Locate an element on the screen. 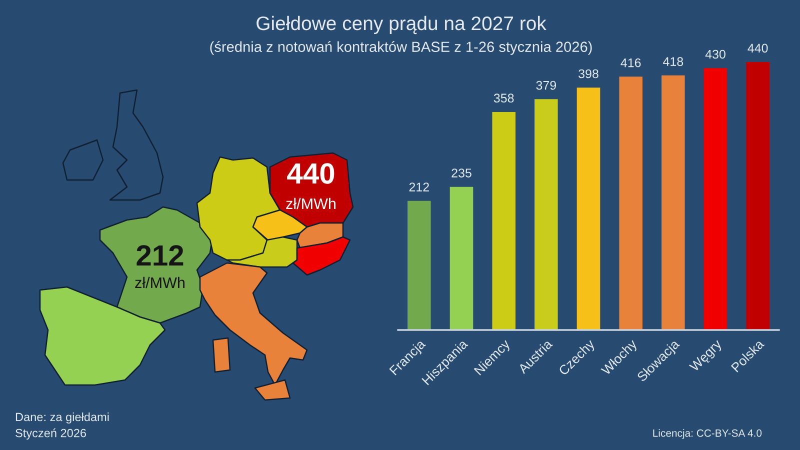 This screenshot has width=800, height=450. text: Licencja: CC-BY-SA 4.0 is located at coordinates (707, 434).